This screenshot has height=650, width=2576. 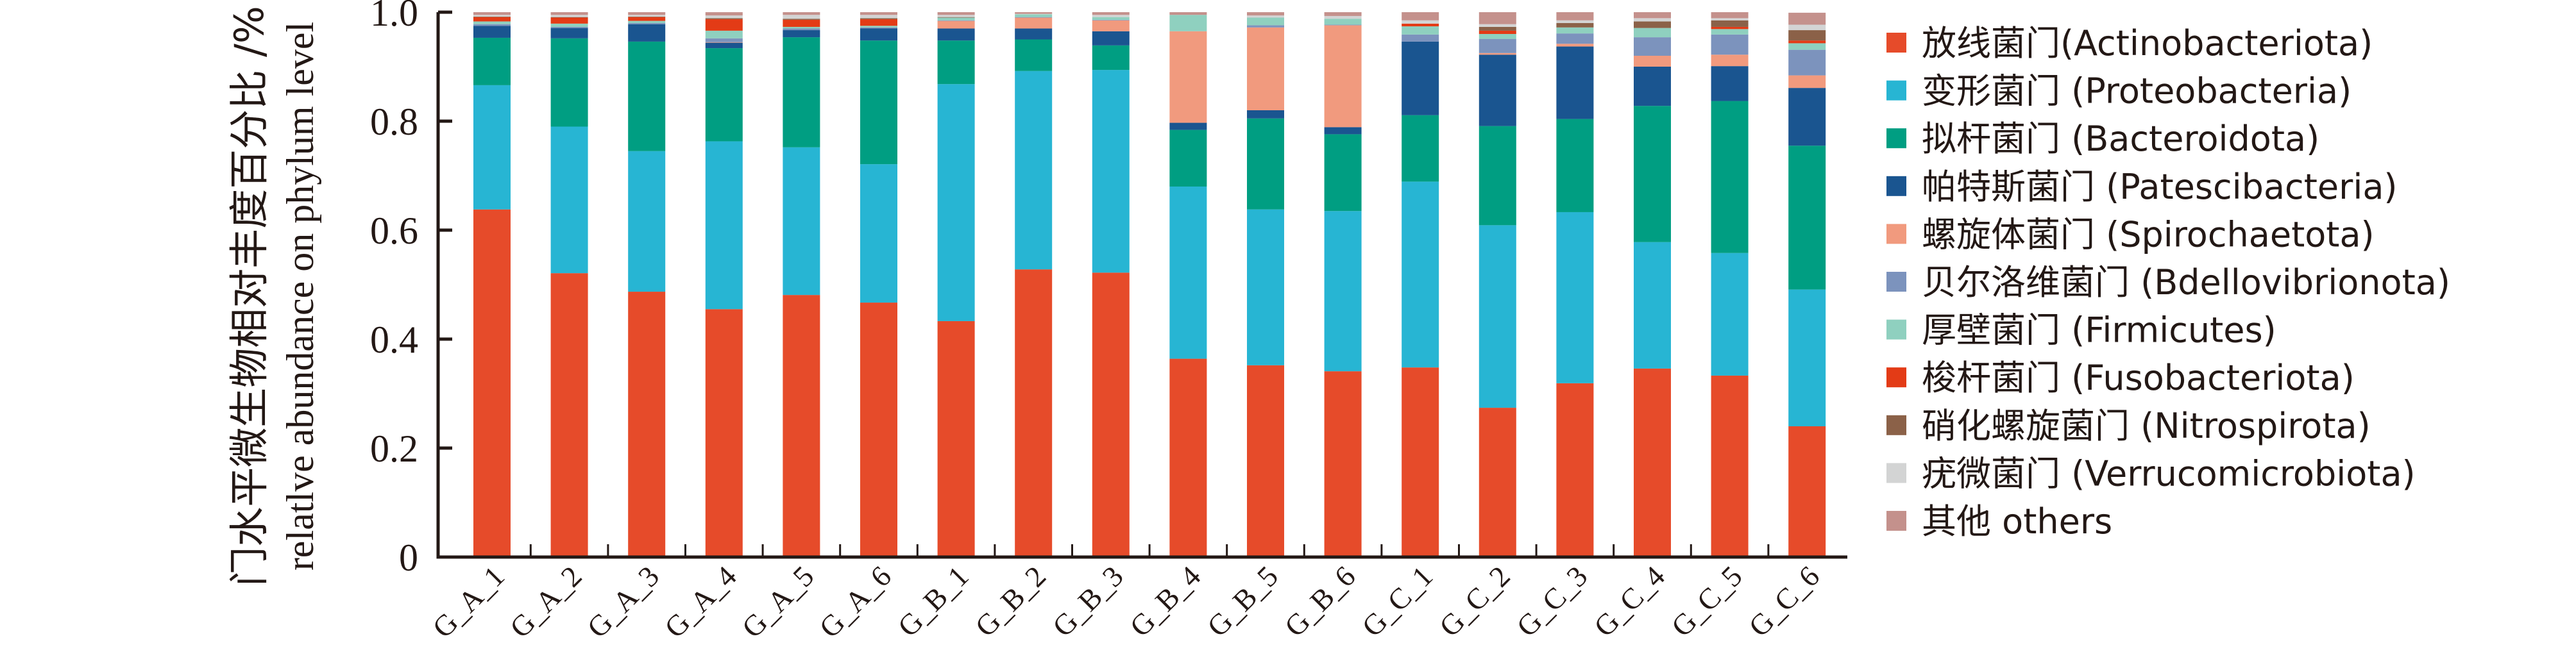 I want to click on legend-item: 厚壁菌门 (Firmicutes), so click(x=2081, y=331).